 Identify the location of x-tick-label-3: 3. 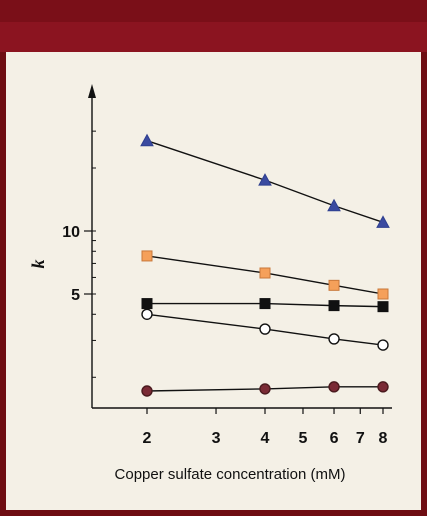
(216, 438).